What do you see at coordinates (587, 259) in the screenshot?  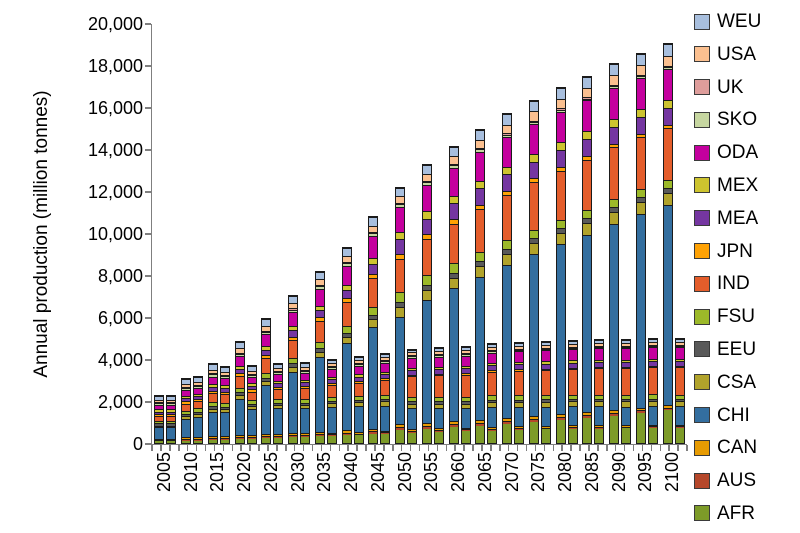 I see `left_bar-2085` at bounding box center [587, 259].